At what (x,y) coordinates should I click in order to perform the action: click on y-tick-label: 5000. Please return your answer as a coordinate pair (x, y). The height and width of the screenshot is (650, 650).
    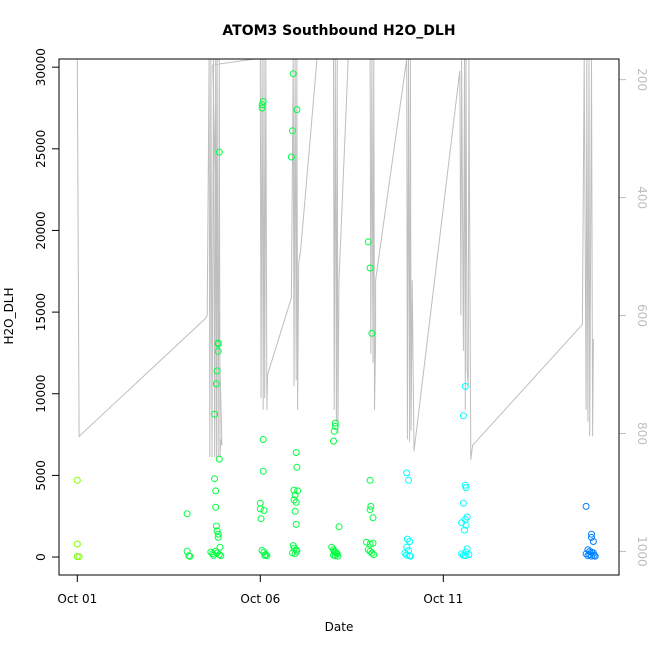
    Looking at the image, I should click on (41, 475).